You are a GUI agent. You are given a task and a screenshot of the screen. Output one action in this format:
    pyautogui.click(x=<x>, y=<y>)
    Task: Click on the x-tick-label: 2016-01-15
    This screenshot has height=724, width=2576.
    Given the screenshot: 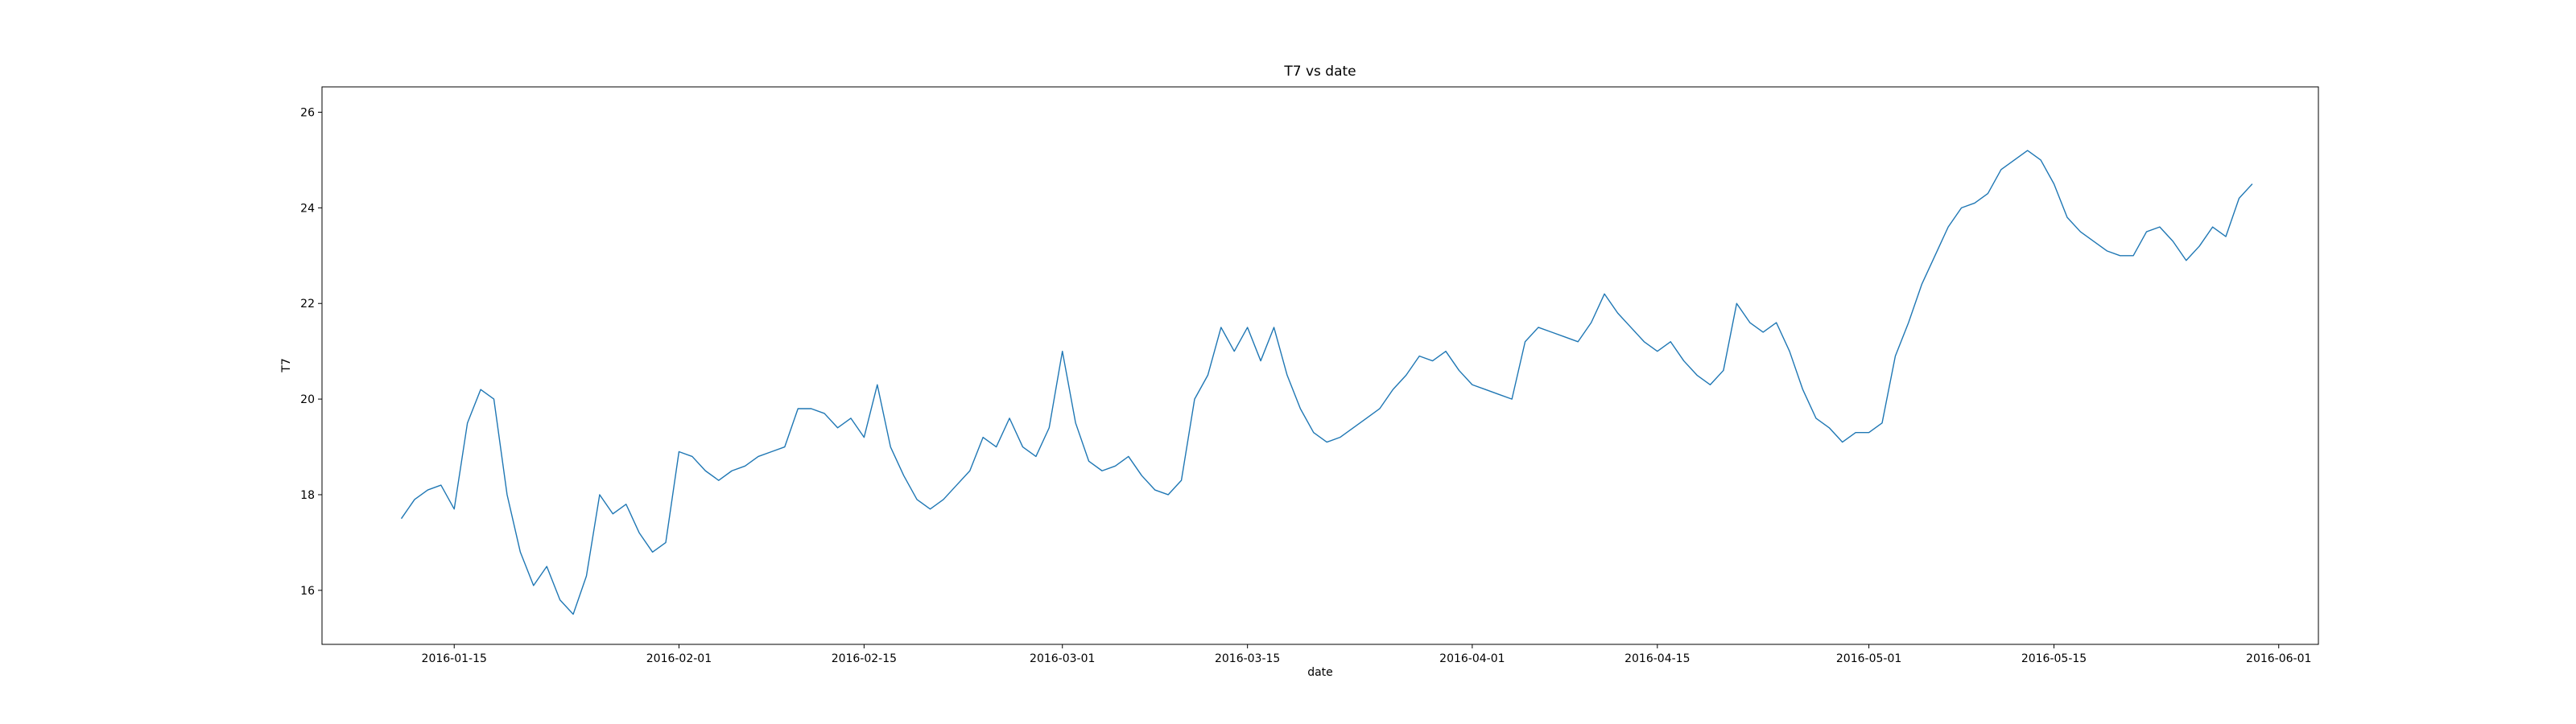 What is the action you would take?
    pyautogui.click(x=454, y=658)
    